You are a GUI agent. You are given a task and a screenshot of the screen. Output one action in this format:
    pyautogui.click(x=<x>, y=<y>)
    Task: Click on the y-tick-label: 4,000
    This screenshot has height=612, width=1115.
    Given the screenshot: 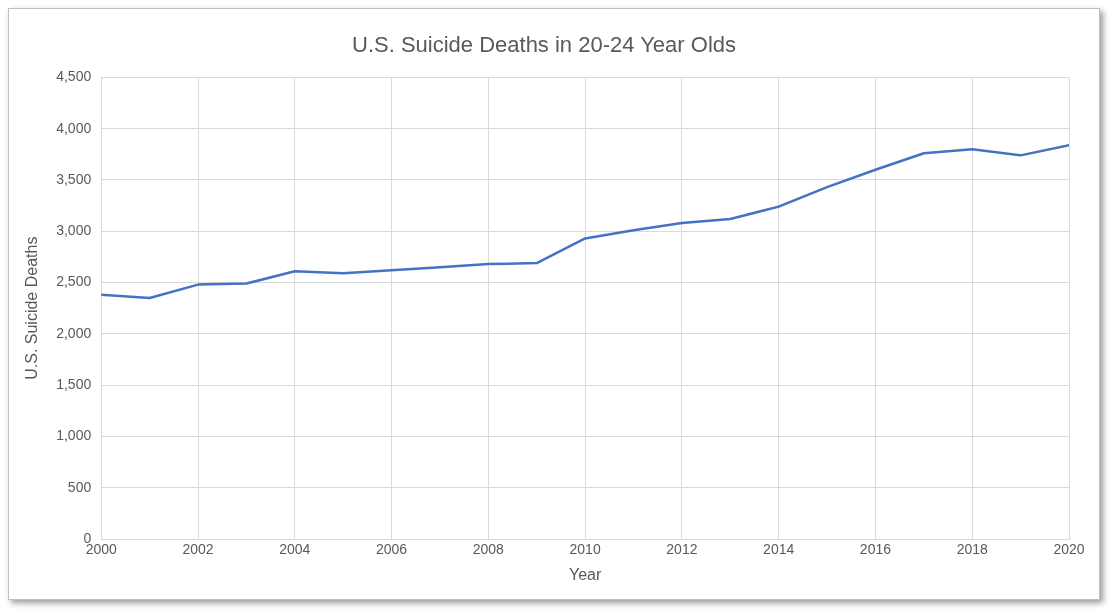 What is the action you would take?
    pyautogui.click(x=74, y=127)
    